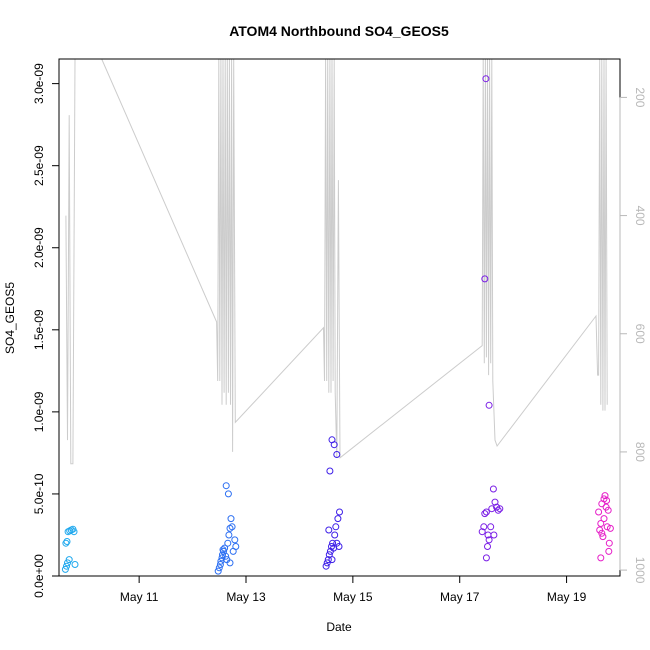 This screenshot has width=650, height=650. Describe the element at coordinates (39, 411) in the screenshot. I see `y-tick-label: 1.0e-09` at that location.